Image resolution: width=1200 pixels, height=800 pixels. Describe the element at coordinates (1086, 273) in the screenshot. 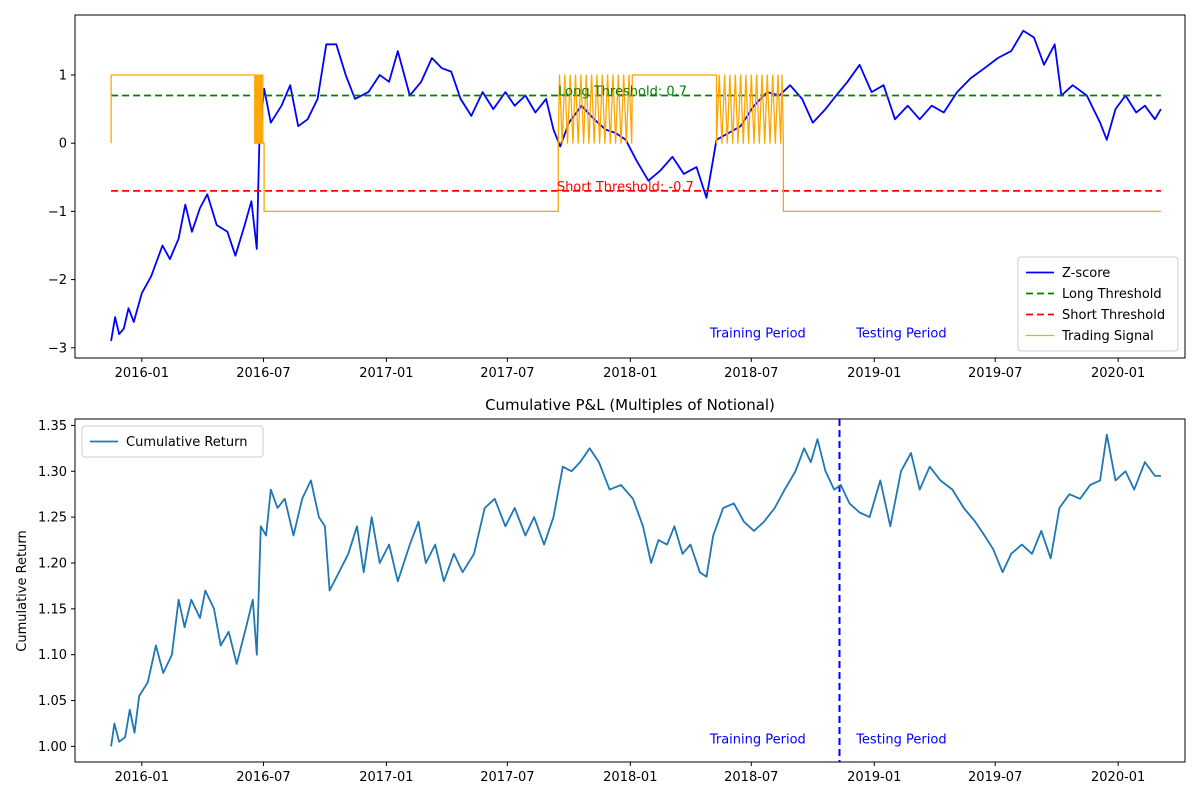

I see `z-score-legend-label: Z-score` at that location.